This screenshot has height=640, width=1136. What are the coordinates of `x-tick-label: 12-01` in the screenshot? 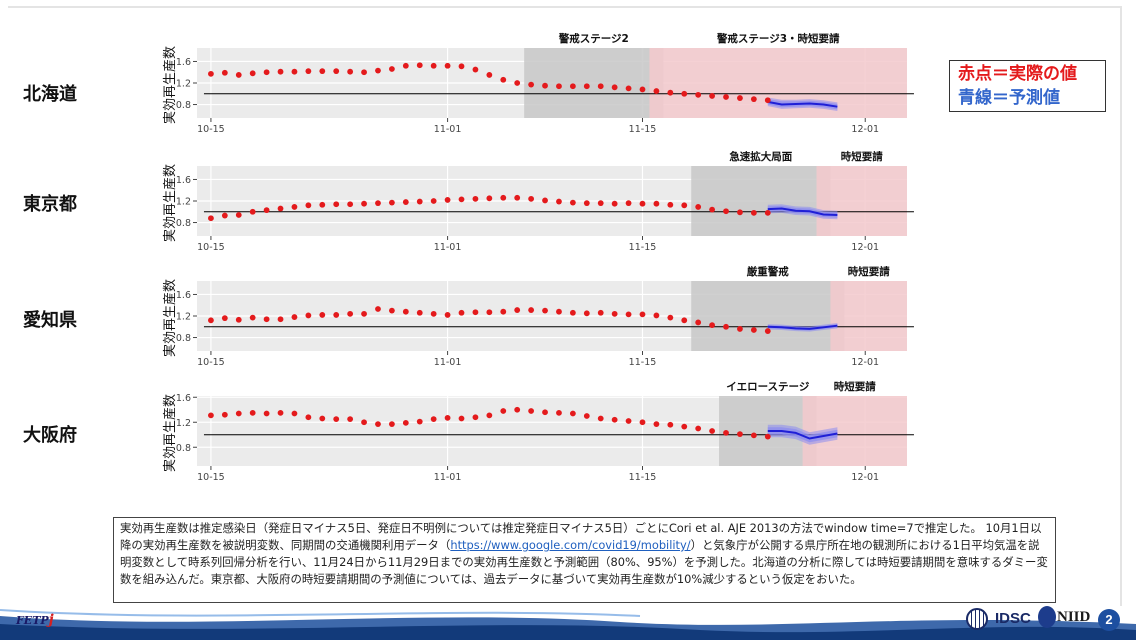 It's located at (865, 362).